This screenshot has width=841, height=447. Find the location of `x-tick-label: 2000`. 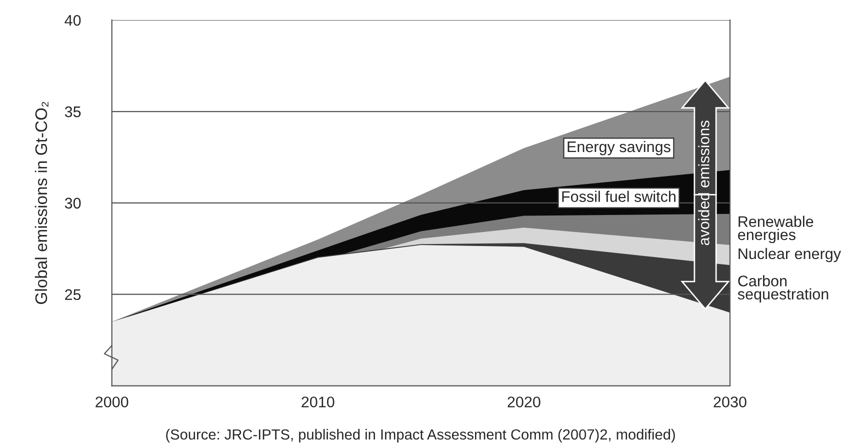

x-tick-label: 2000 is located at coordinates (112, 402).